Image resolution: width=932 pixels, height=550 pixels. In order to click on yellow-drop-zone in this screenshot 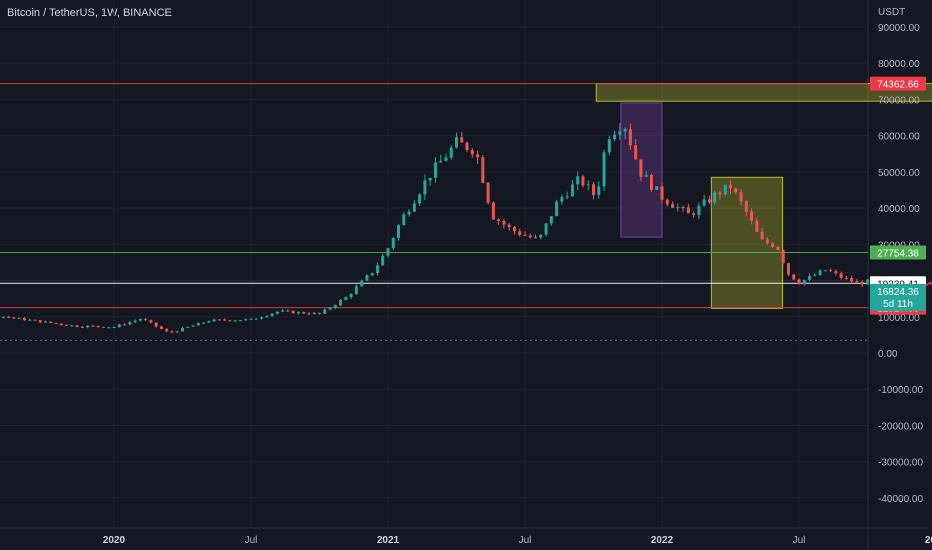, I will do `click(747, 242)`.